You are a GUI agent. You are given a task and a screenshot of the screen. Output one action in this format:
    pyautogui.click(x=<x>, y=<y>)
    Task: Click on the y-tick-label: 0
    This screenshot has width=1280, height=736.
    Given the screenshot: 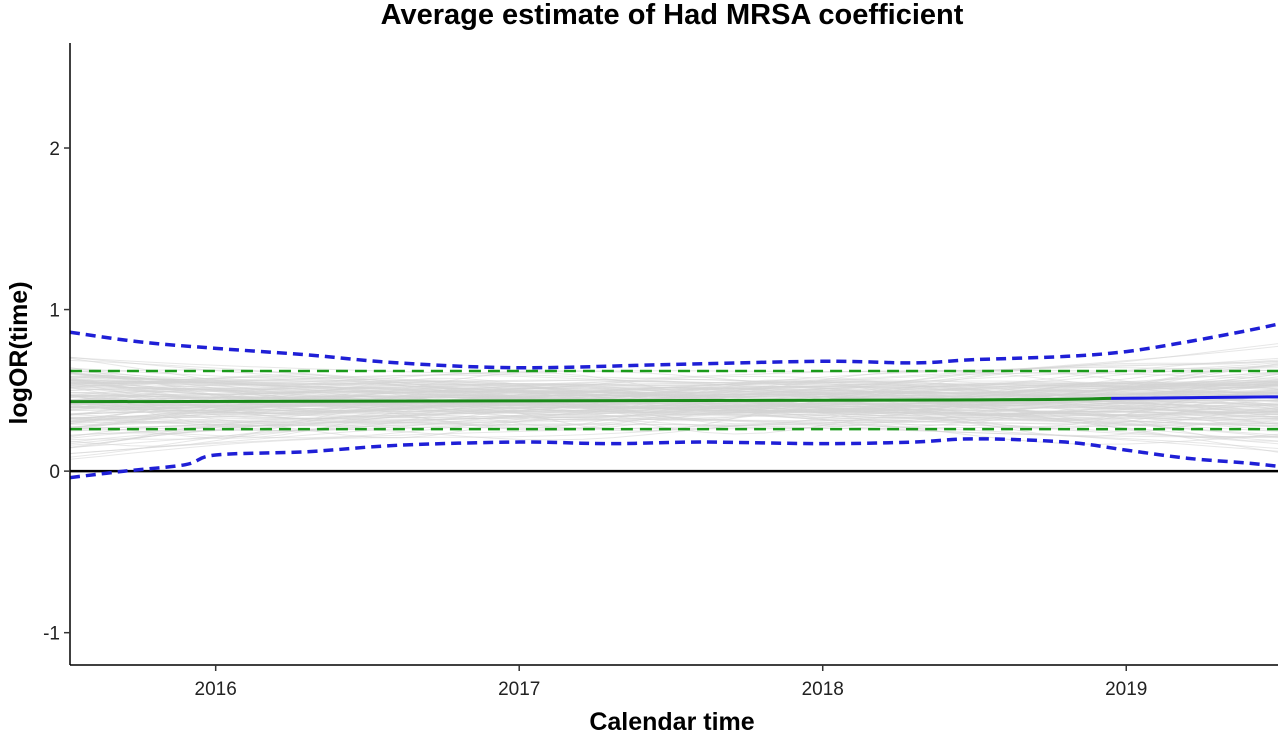 What is the action you would take?
    pyautogui.click(x=54, y=472)
    